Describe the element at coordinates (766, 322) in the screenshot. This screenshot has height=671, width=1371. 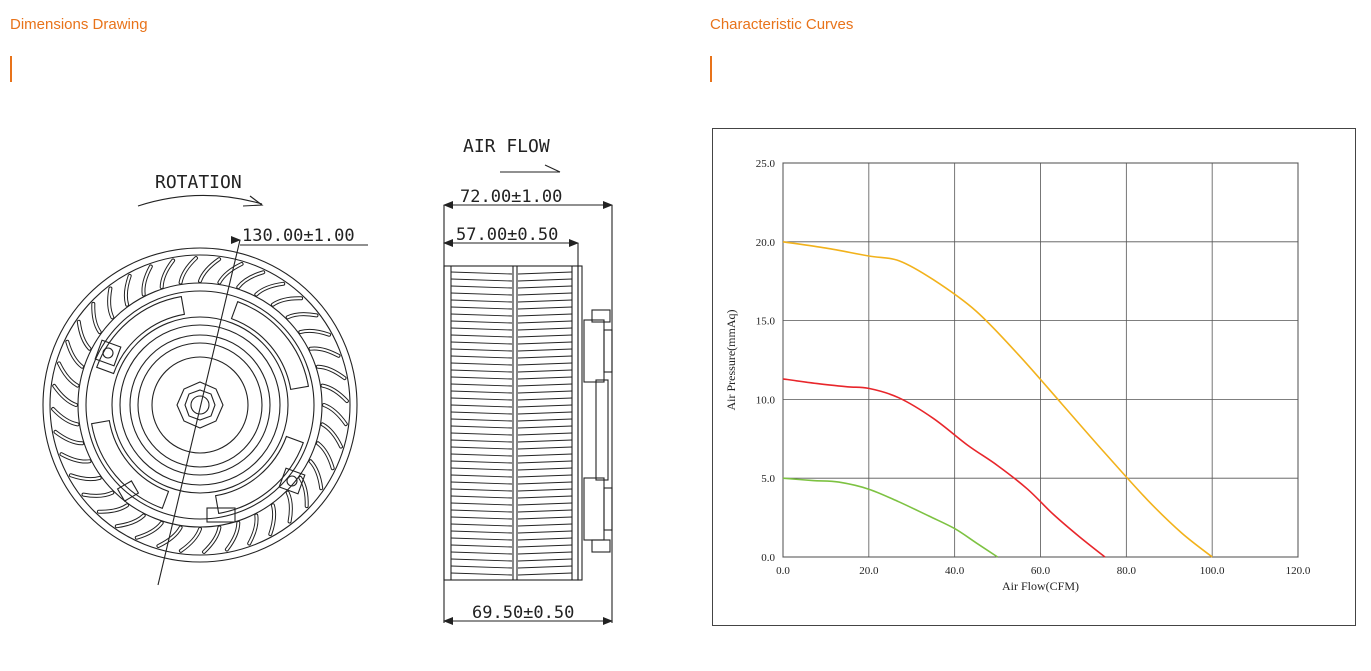
I see `y-tick-label: 15.0` at that location.